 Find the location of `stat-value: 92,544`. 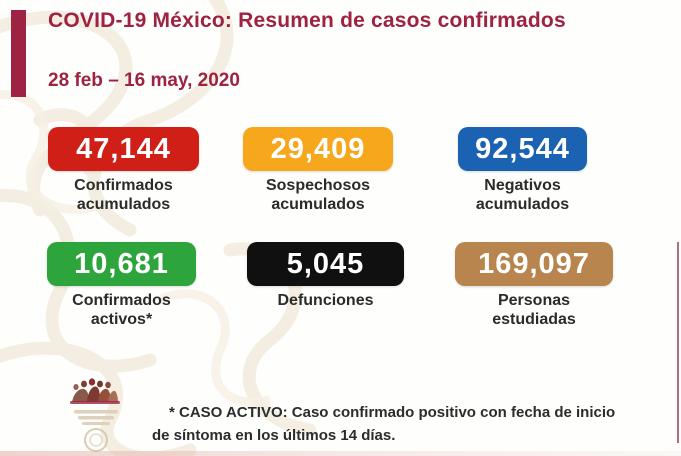

stat-value: 92,544 is located at coordinates (522, 148).